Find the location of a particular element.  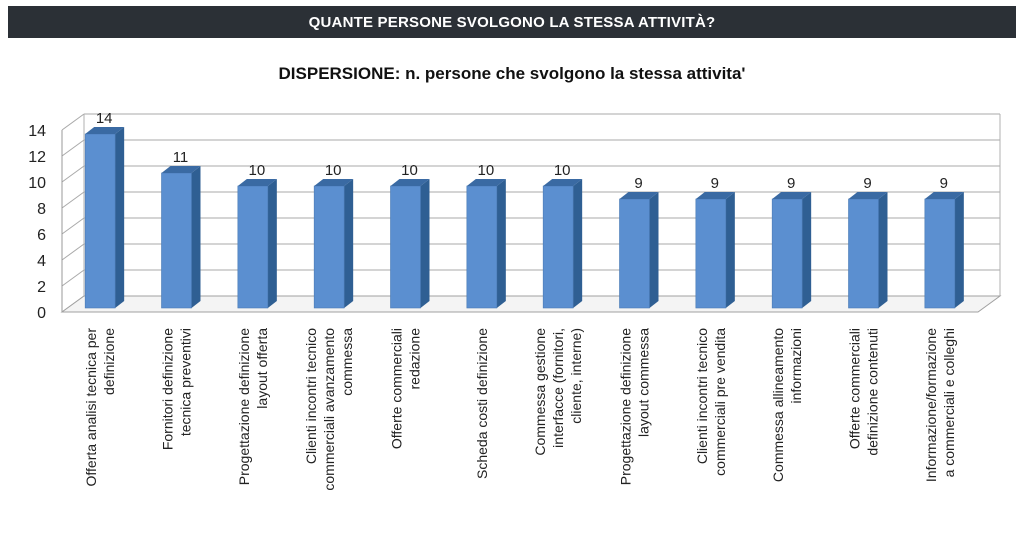

x-tick-label-line: interfacce (fornitori, is located at coordinates (558, 388).